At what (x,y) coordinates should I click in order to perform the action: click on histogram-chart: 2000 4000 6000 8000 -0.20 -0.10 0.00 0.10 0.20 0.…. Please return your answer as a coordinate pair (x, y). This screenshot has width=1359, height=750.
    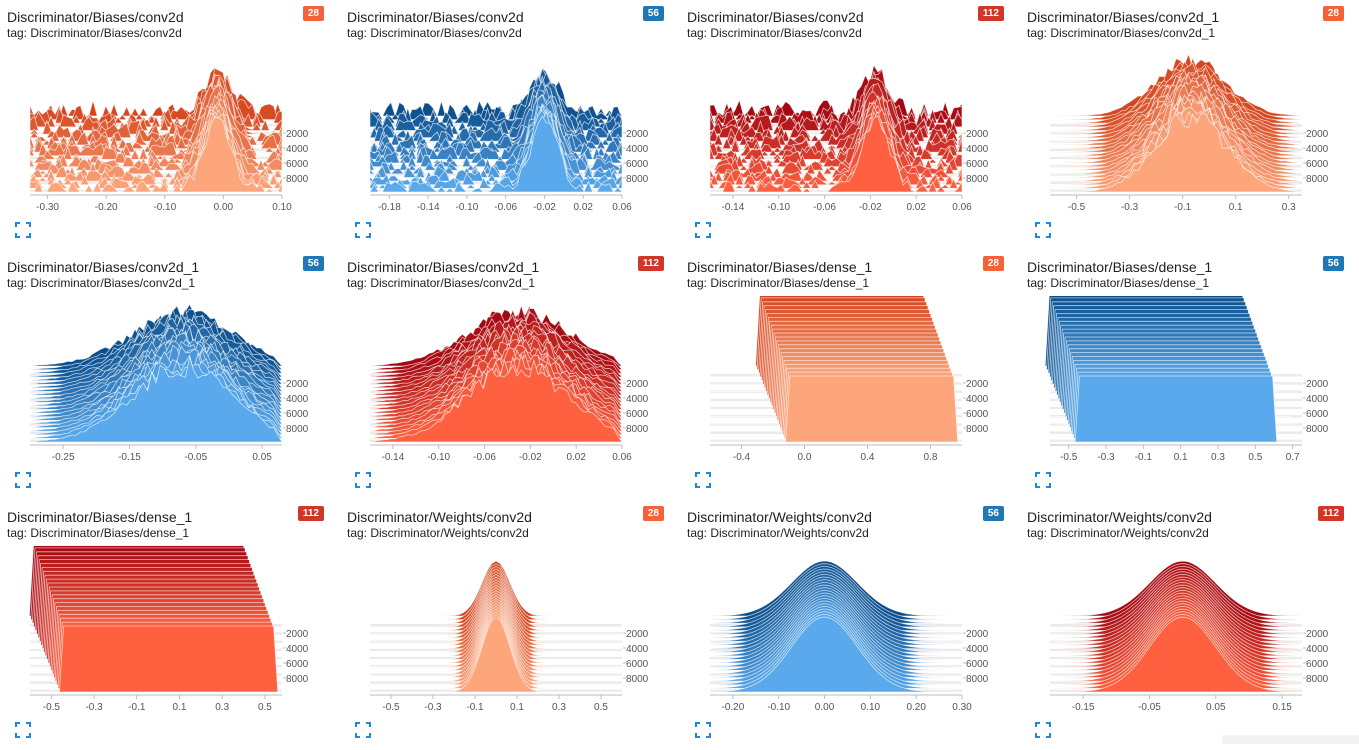
    Looking at the image, I should click on (845, 631).